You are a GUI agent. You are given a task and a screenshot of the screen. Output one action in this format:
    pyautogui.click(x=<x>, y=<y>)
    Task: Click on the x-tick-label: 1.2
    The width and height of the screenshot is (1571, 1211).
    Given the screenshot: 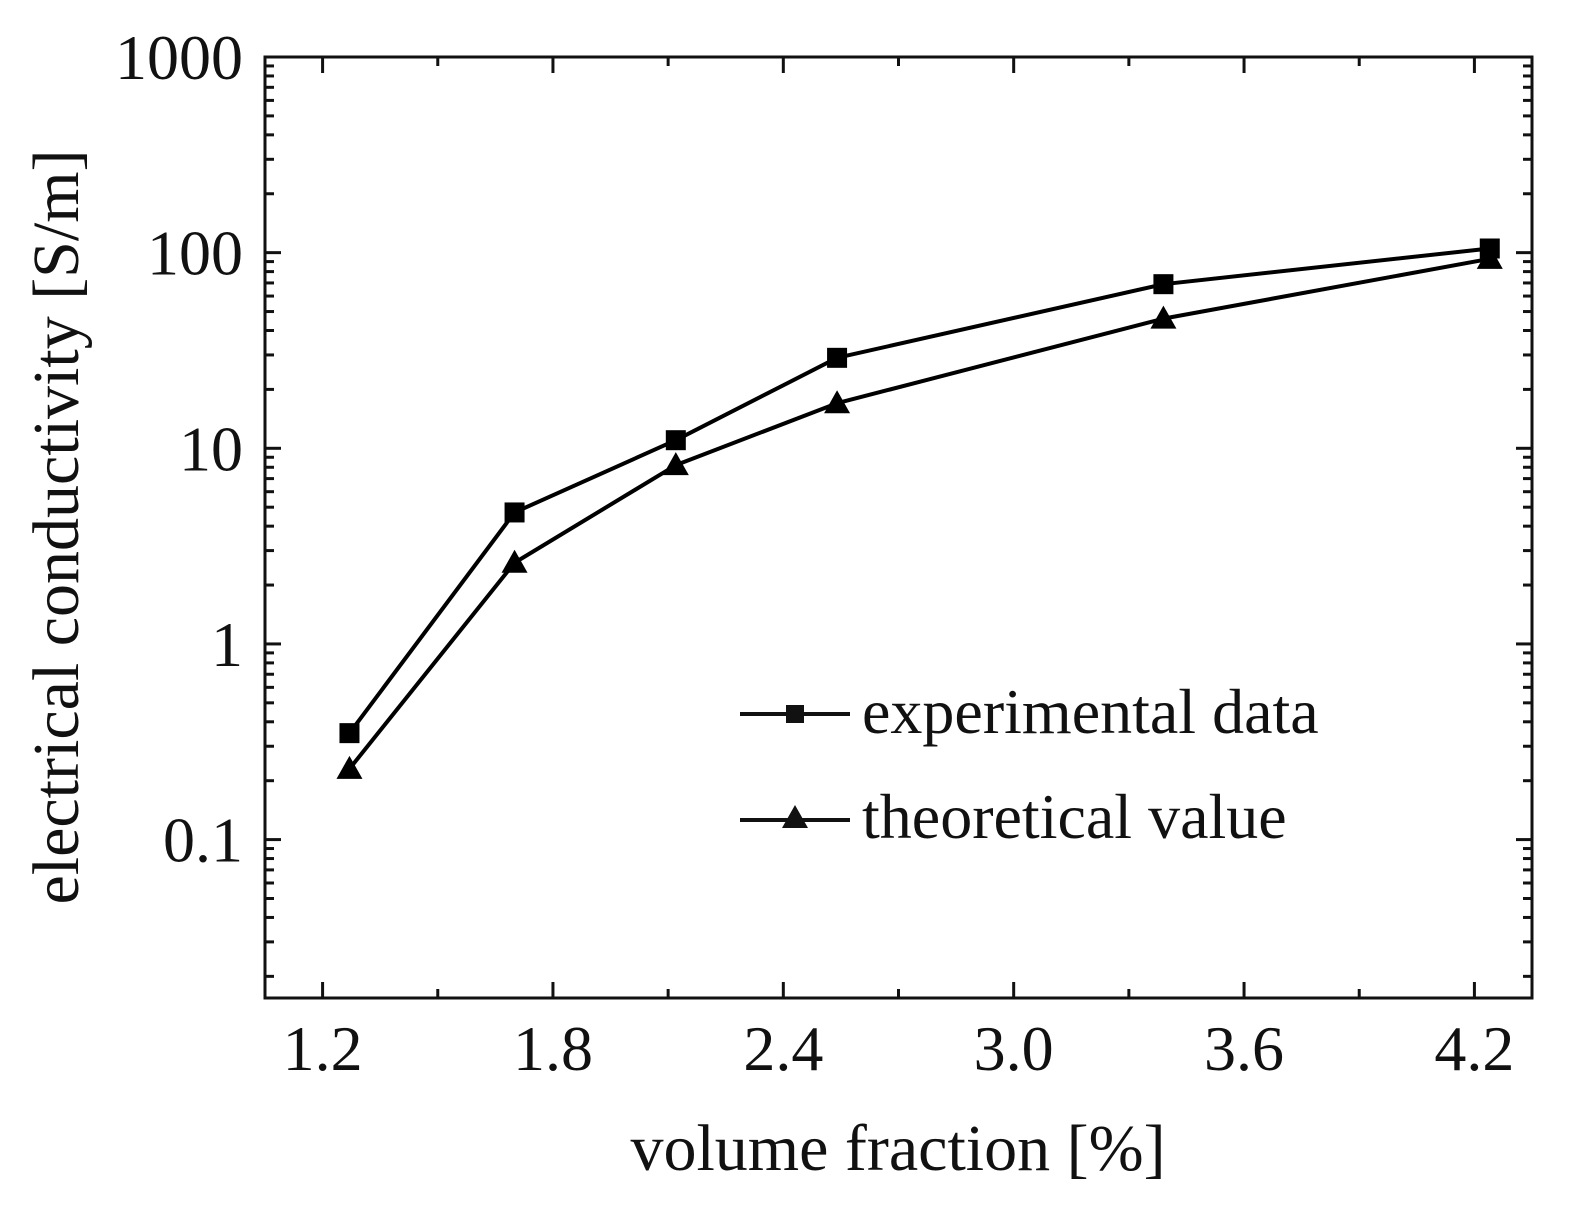 What is the action you would take?
    pyautogui.click(x=323, y=1048)
    